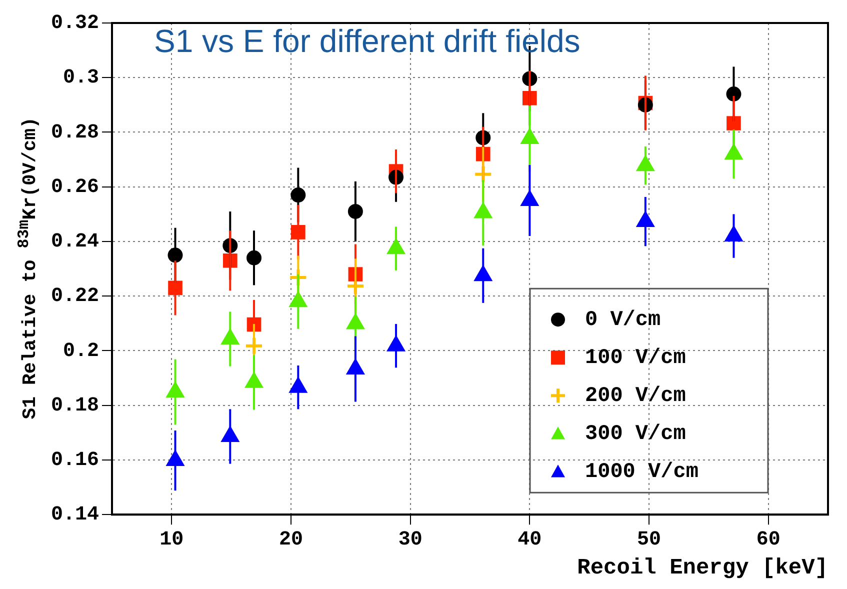 This screenshot has width=847, height=589. Describe the element at coordinates (75, 406) in the screenshot. I see `y-tick-label: 0.18` at that location.